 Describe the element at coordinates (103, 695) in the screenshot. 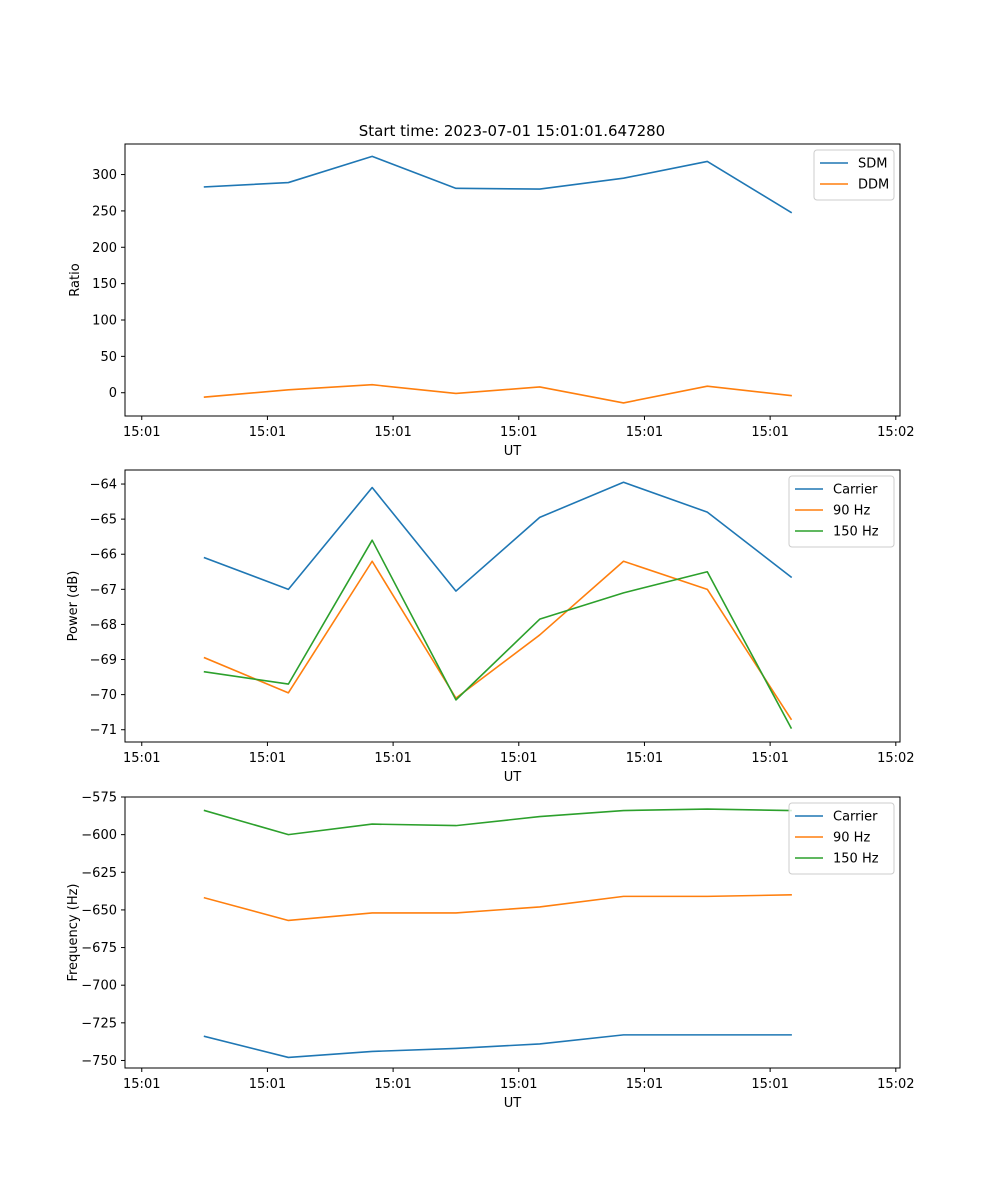

I see `y-tick-label: −70` at that location.